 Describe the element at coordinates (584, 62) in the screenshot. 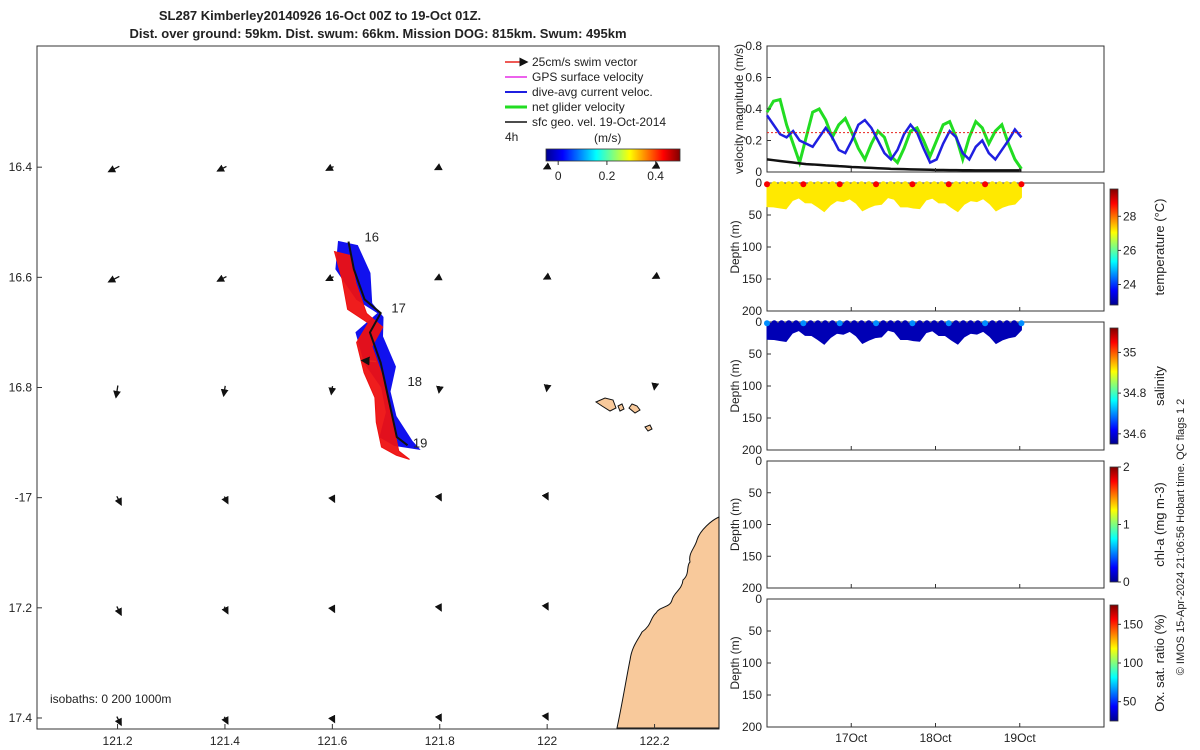

I see `legend-swim-vector: 25cm/s swim vector` at that location.